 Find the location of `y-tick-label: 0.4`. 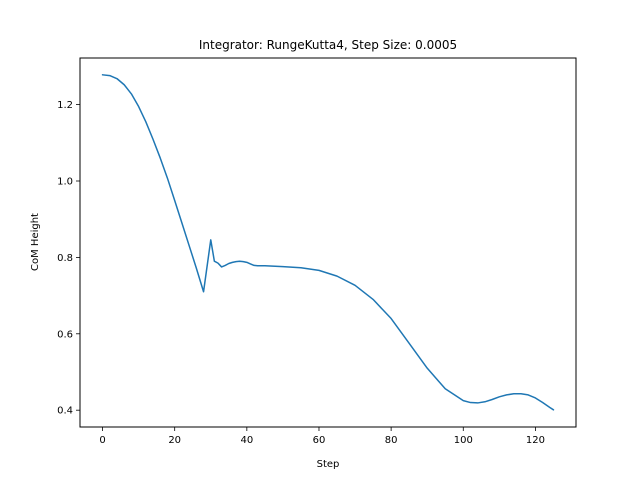

y-tick-label: 0.4 is located at coordinates (65, 411).